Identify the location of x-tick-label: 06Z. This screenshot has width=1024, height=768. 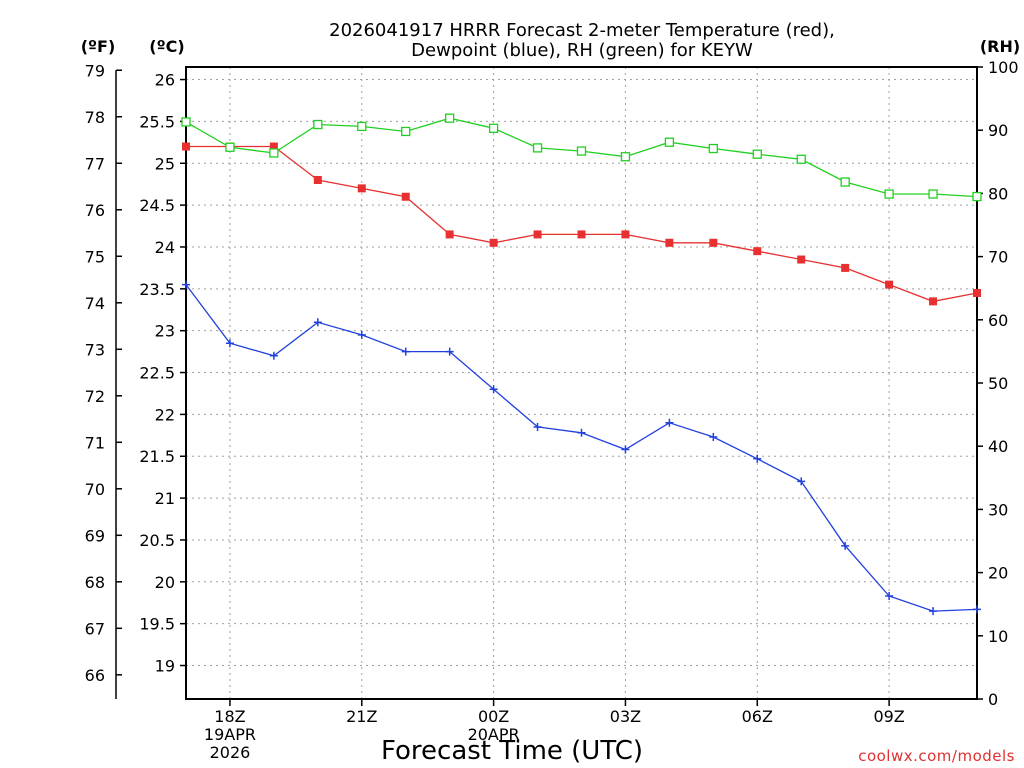
(757, 716).